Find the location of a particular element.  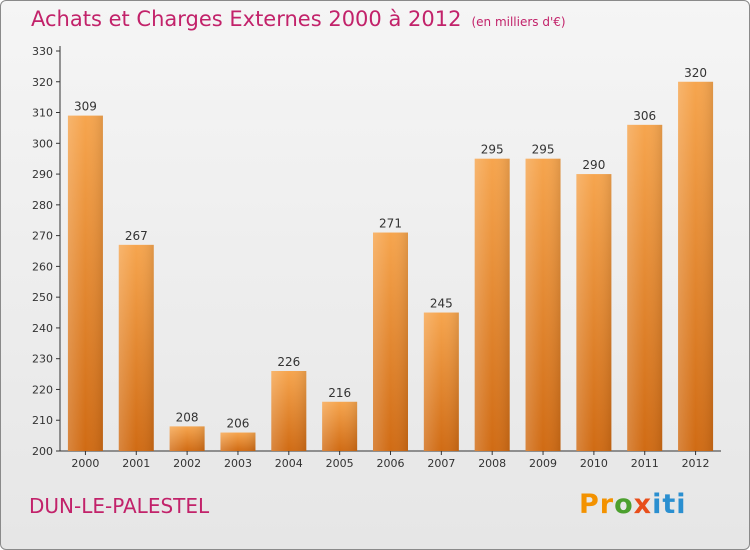

x-tick-label: 2005 is located at coordinates (340, 463).